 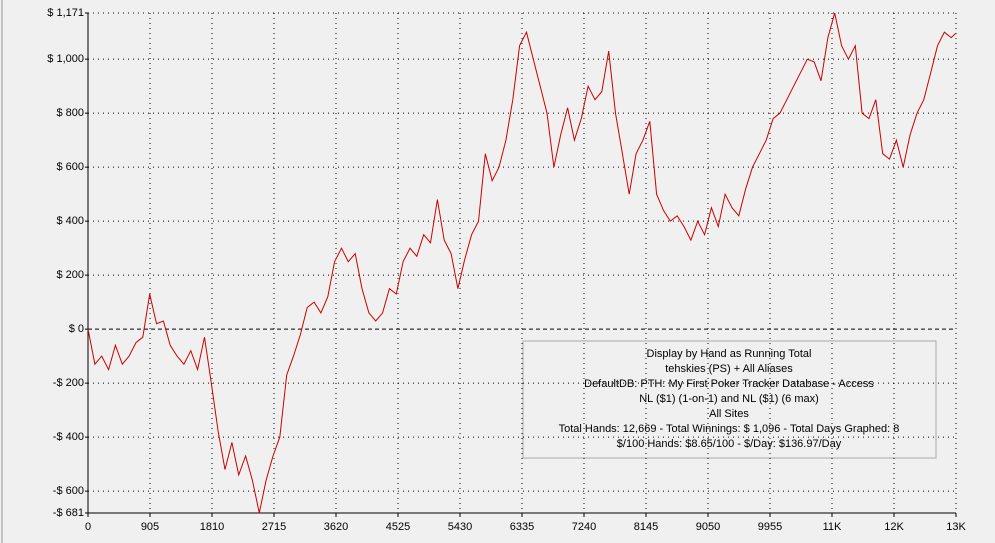 What do you see at coordinates (708, 527) in the screenshot?
I see `x-tick-label: 9050` at bounding box center [708, 527].